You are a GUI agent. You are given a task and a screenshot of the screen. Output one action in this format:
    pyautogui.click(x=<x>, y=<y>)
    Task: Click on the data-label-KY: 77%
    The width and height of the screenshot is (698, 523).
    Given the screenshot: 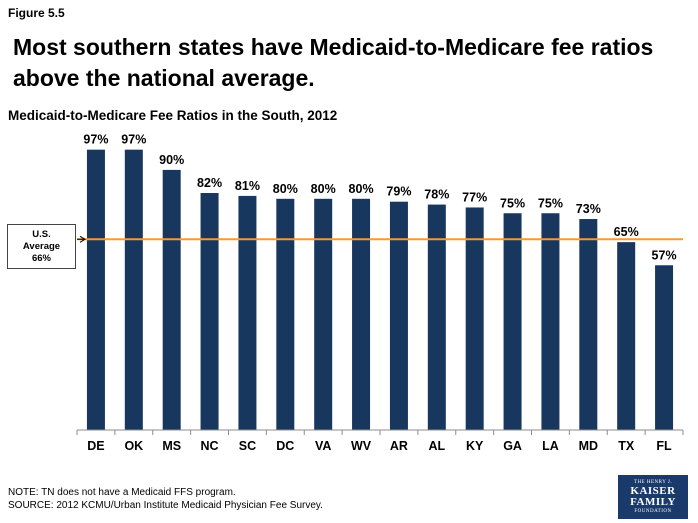 What is the action you would take?
    pyautogui.click(x=474, y=197)
    